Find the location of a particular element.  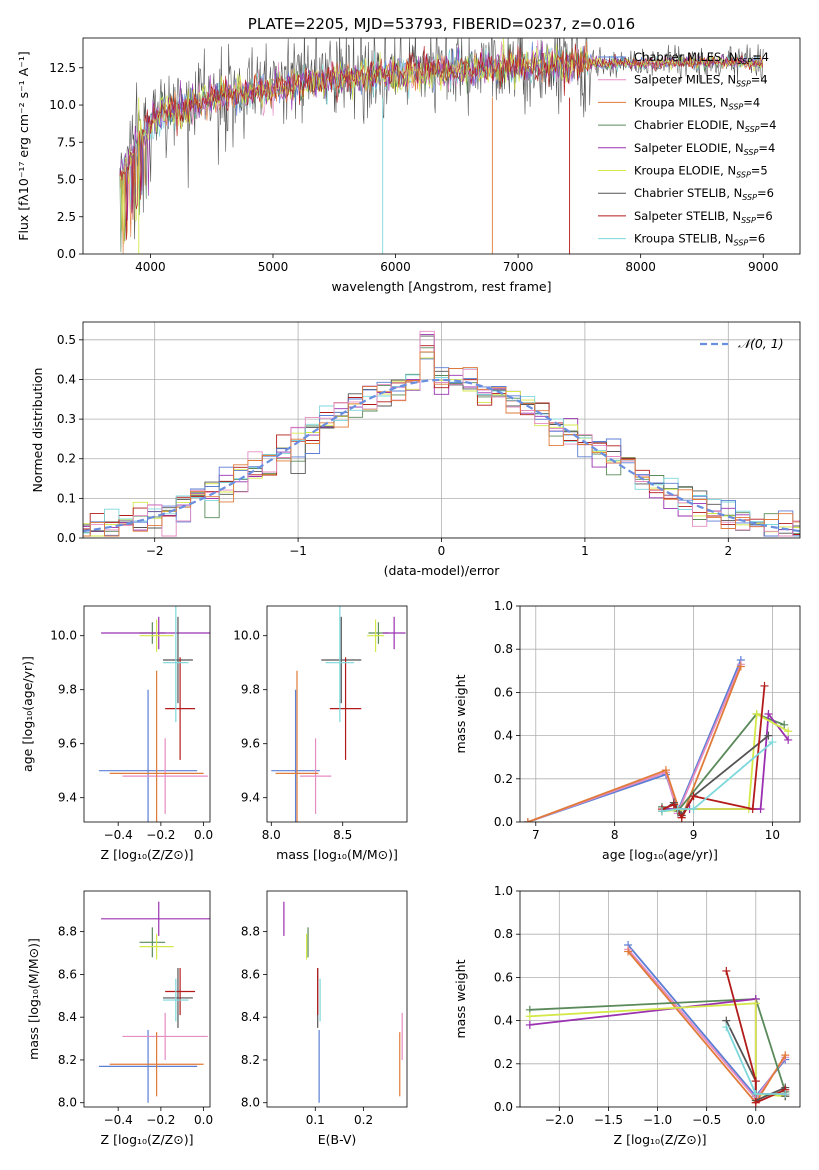

x-axis-label: E(B-V) is located at coordinates (337, 1139).